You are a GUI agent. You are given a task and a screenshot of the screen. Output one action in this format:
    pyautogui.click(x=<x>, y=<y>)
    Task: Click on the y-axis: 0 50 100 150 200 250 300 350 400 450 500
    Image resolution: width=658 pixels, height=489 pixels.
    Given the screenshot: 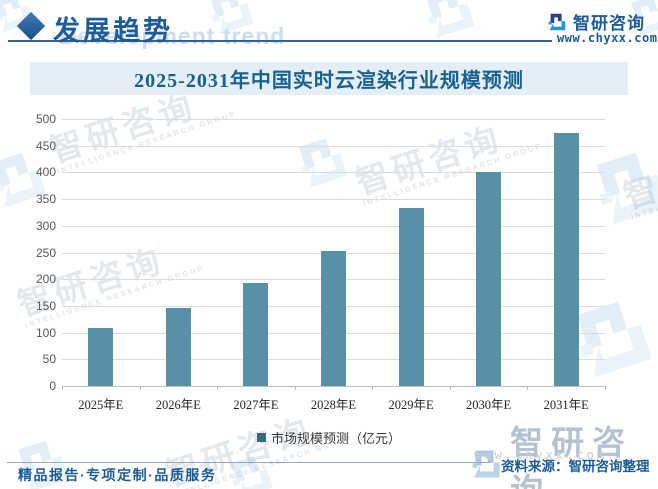 What is the action you would take?
    pyautogui.click(x=39, y=252)
    